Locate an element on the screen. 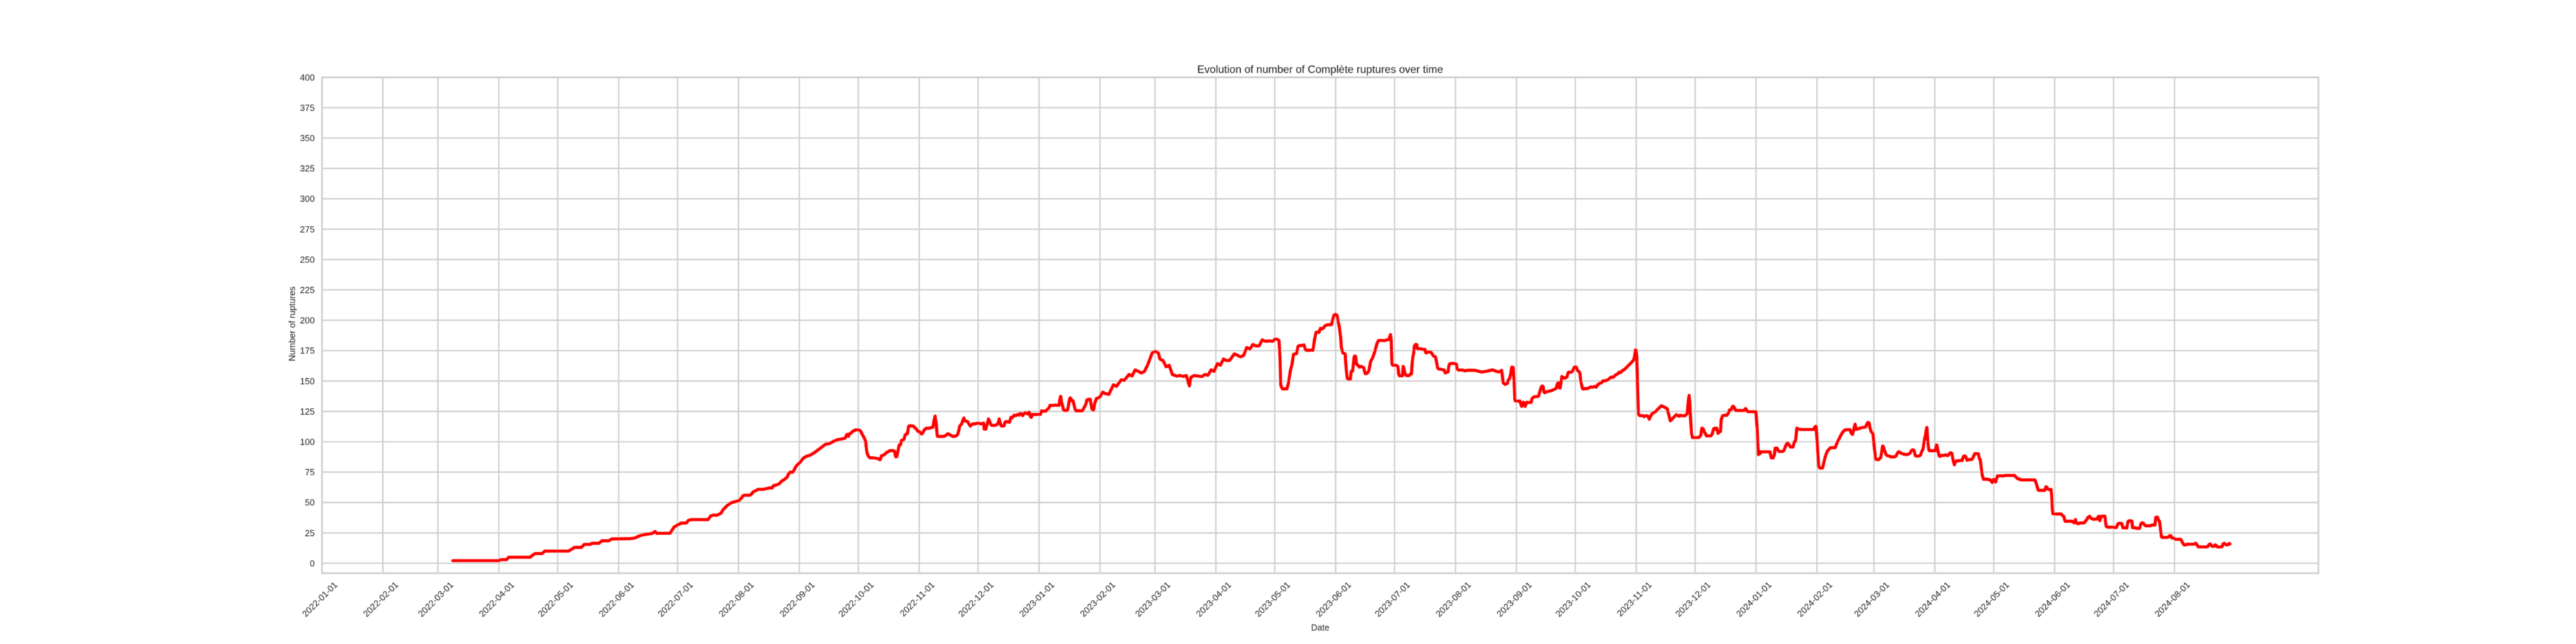  svg-text: 200 is located at coordinates (307, 320).